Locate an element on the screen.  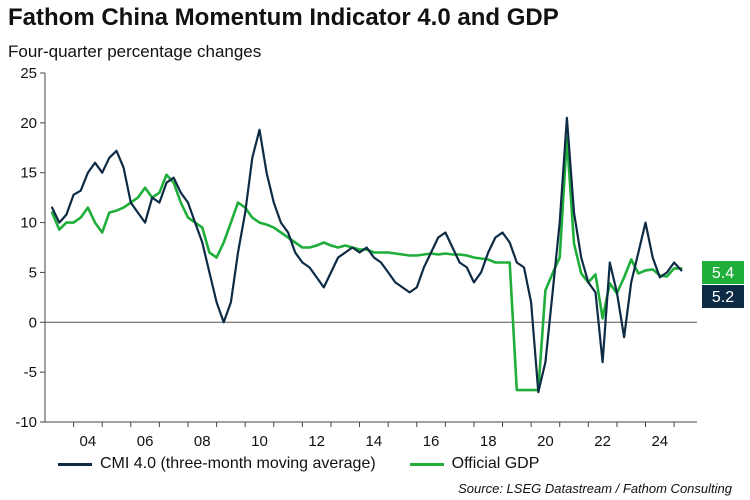
chart-subtitle: Four-quarter percentage changes is located at coordinates (135, 51).